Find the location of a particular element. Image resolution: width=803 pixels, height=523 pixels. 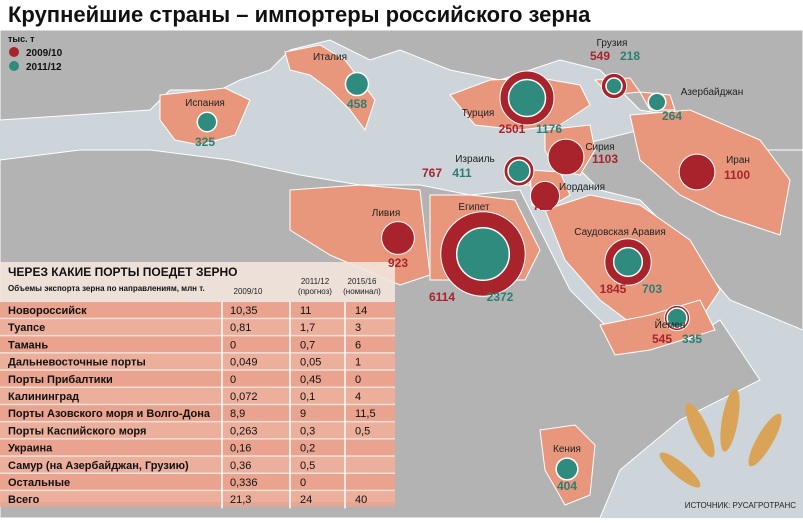

country-name: Сирия is located at coordinates (599, 147).